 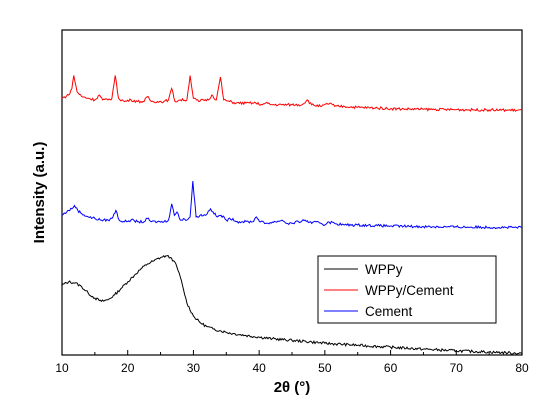 I want to click on x-axis-tick-labels: 10 20 30 40 50 60 70 80, so click(x=292, y=368).